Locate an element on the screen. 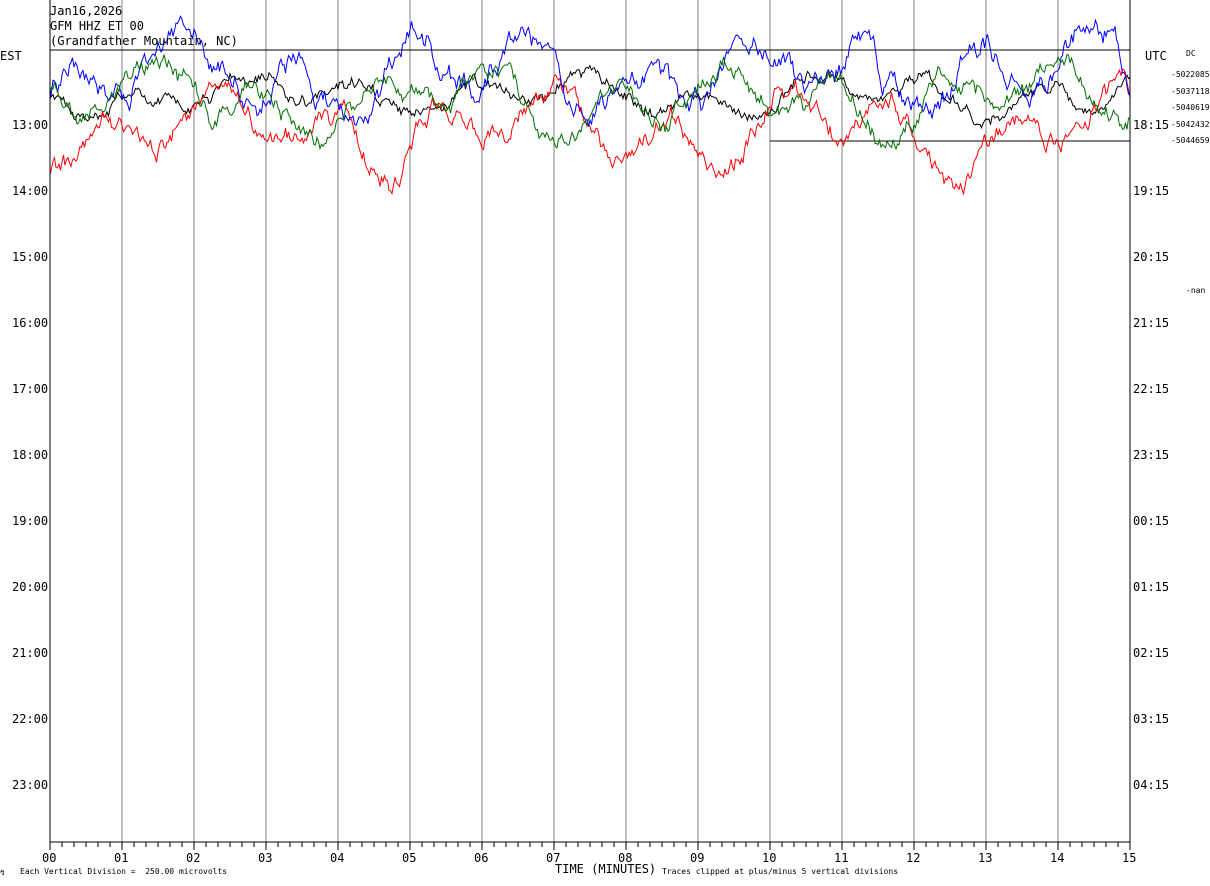 Image resolution: width=1210 pixels, height=886 pixels. dc-offset-value: -5022085 is located at coordinates (1190, 74).